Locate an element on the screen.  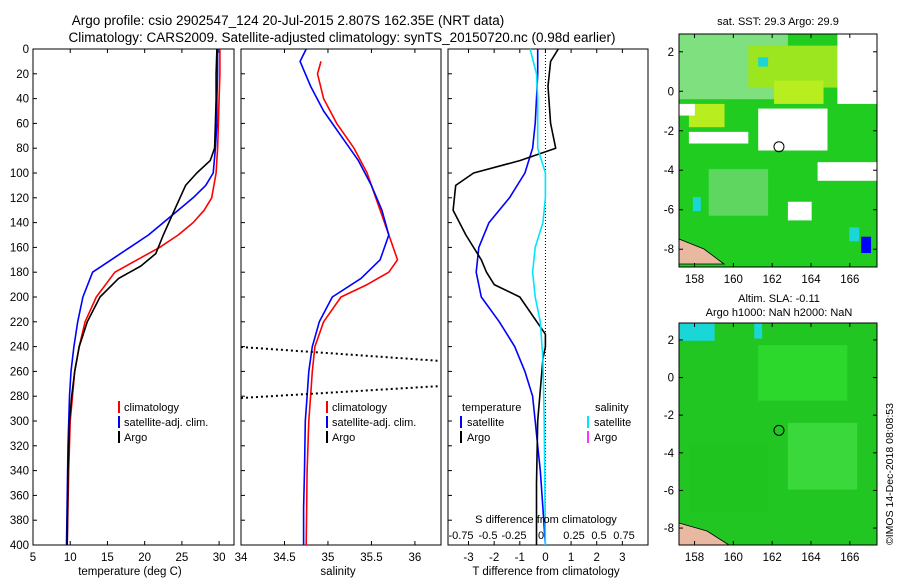
x-tick-label: 3 is located at coordinates (622, 558).